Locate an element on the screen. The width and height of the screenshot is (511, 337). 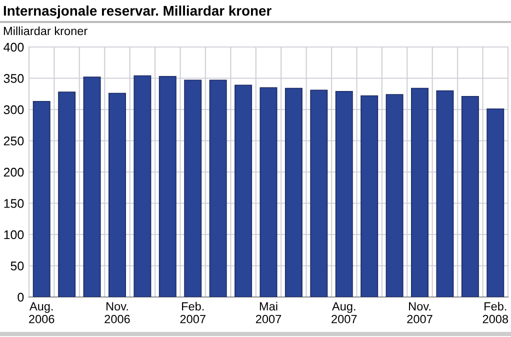
x-tick-label: Nov. 2006 is located at coordinates (117, 313).